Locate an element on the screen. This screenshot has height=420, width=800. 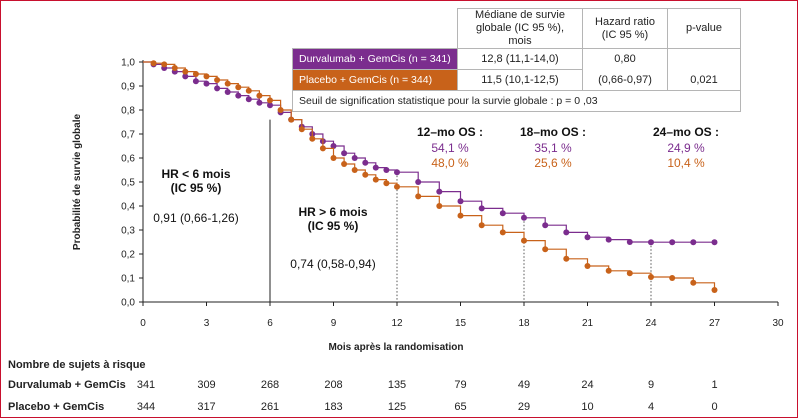
x-tick-label: 0 is located at coordinates (143, 323).